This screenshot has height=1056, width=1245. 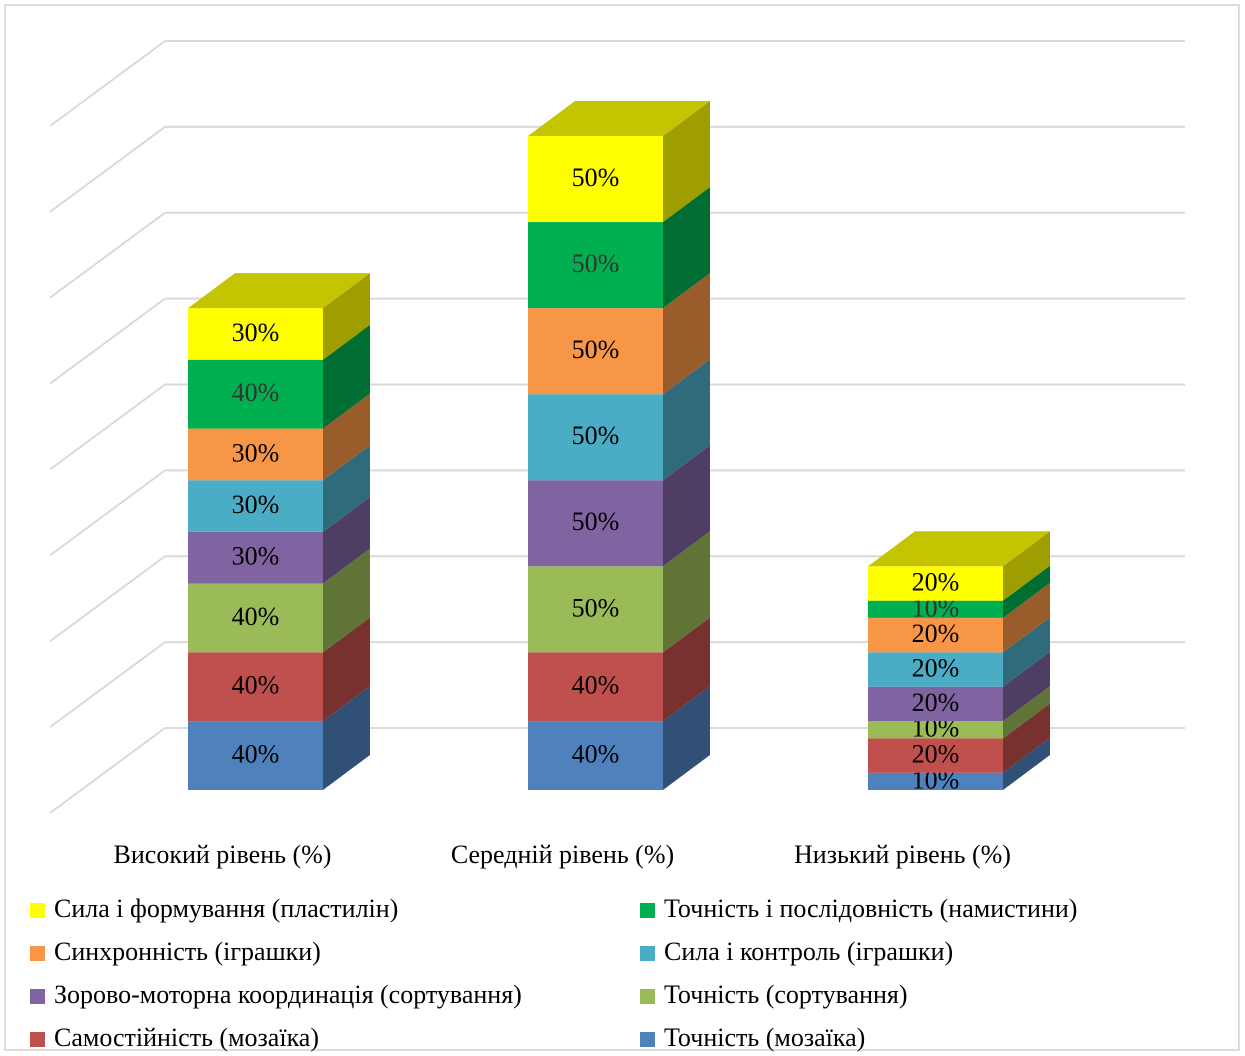 What do you see at coordinates (226, 908) in the screenshot?
I see `legend-label: Сила і формування (пластилін)` at bounding box center [226, 908].